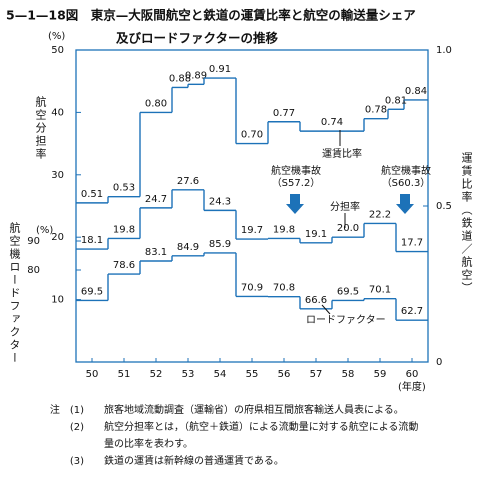 This screenshot has width=486, height=479. Describe the element at coordinates (284, 113) in the screenshot. I see `value-label: 0.77` at that location.